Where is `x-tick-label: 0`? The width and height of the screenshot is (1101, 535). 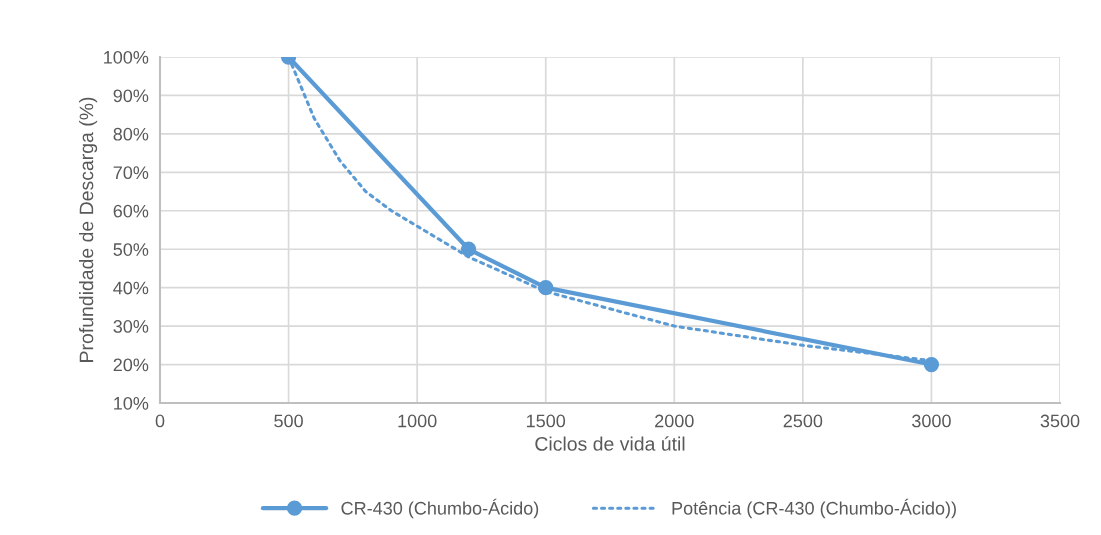 x-tick-label: 0 is located at coordinates (160, 421).